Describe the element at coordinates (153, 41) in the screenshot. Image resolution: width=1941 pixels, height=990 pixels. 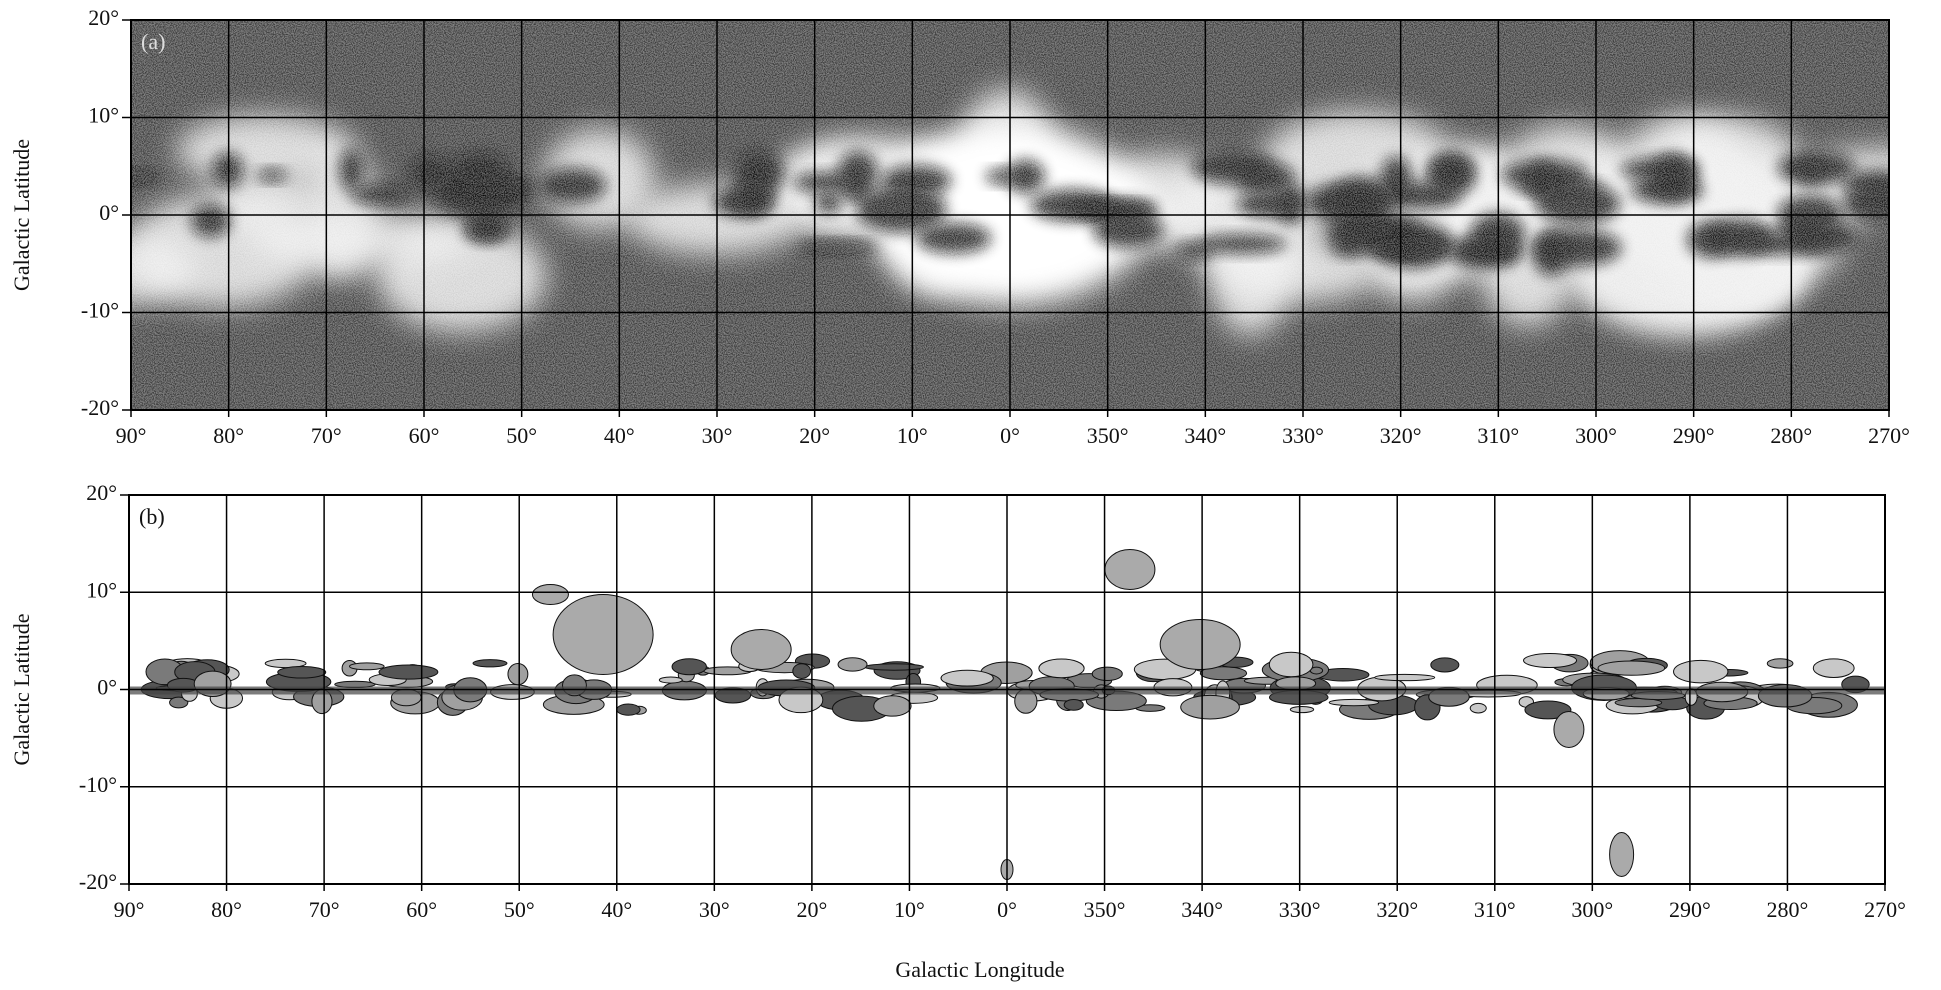
I see `panel-label: (a)` at that location.